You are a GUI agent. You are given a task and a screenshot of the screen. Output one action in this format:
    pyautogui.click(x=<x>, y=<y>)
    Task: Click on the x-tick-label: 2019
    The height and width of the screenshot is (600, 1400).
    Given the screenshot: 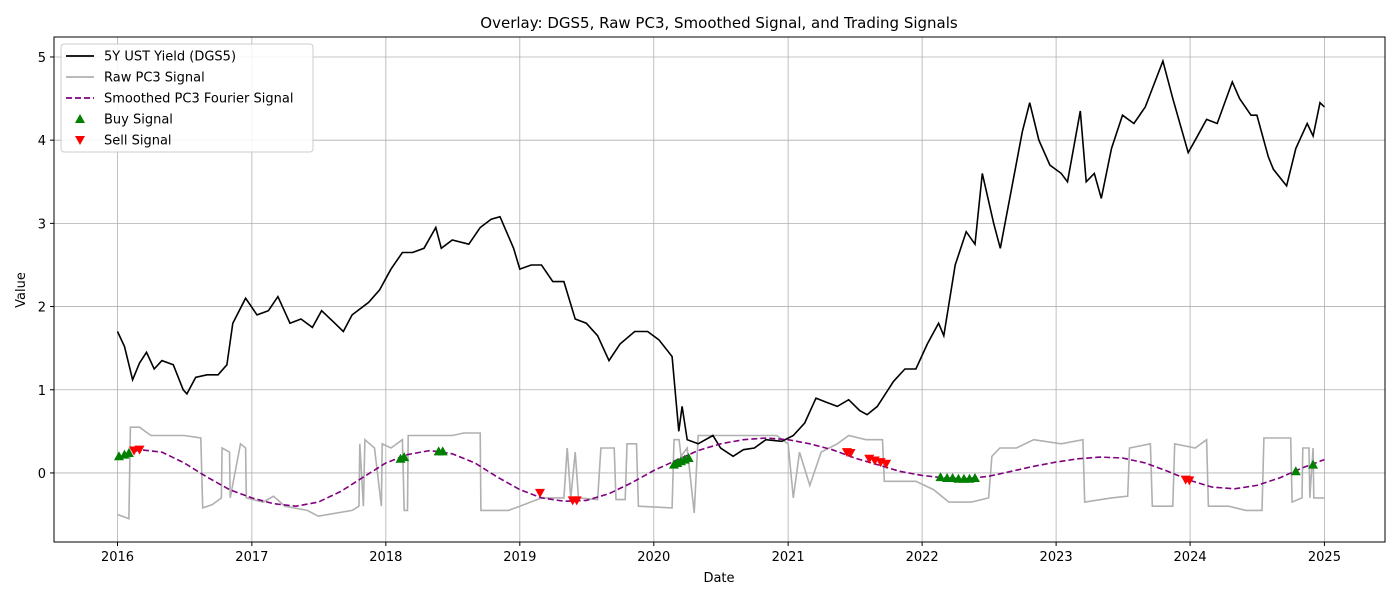 What is the action you would take?
    pyautogui.click(x=519, y=557)
    